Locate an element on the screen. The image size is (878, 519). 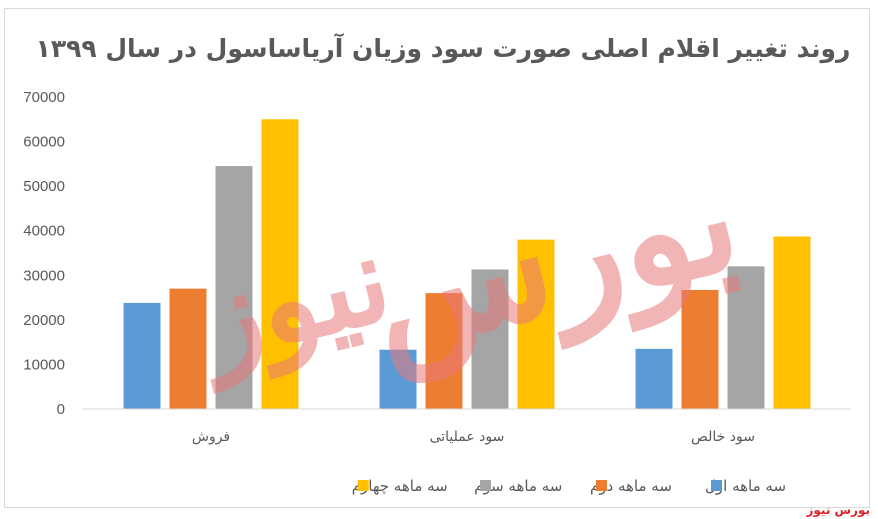
y-tick-label: 50000 is located at coordinates (44, 186).